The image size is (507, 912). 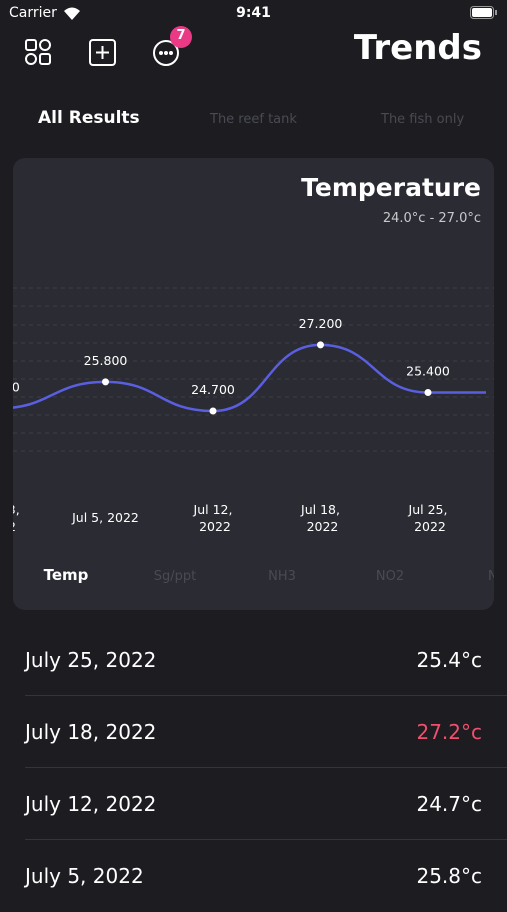 What do you see at coordinates (66, 575) in the screenshot?
I see `chart-tab: Temp` at bounding box center [66, 575].